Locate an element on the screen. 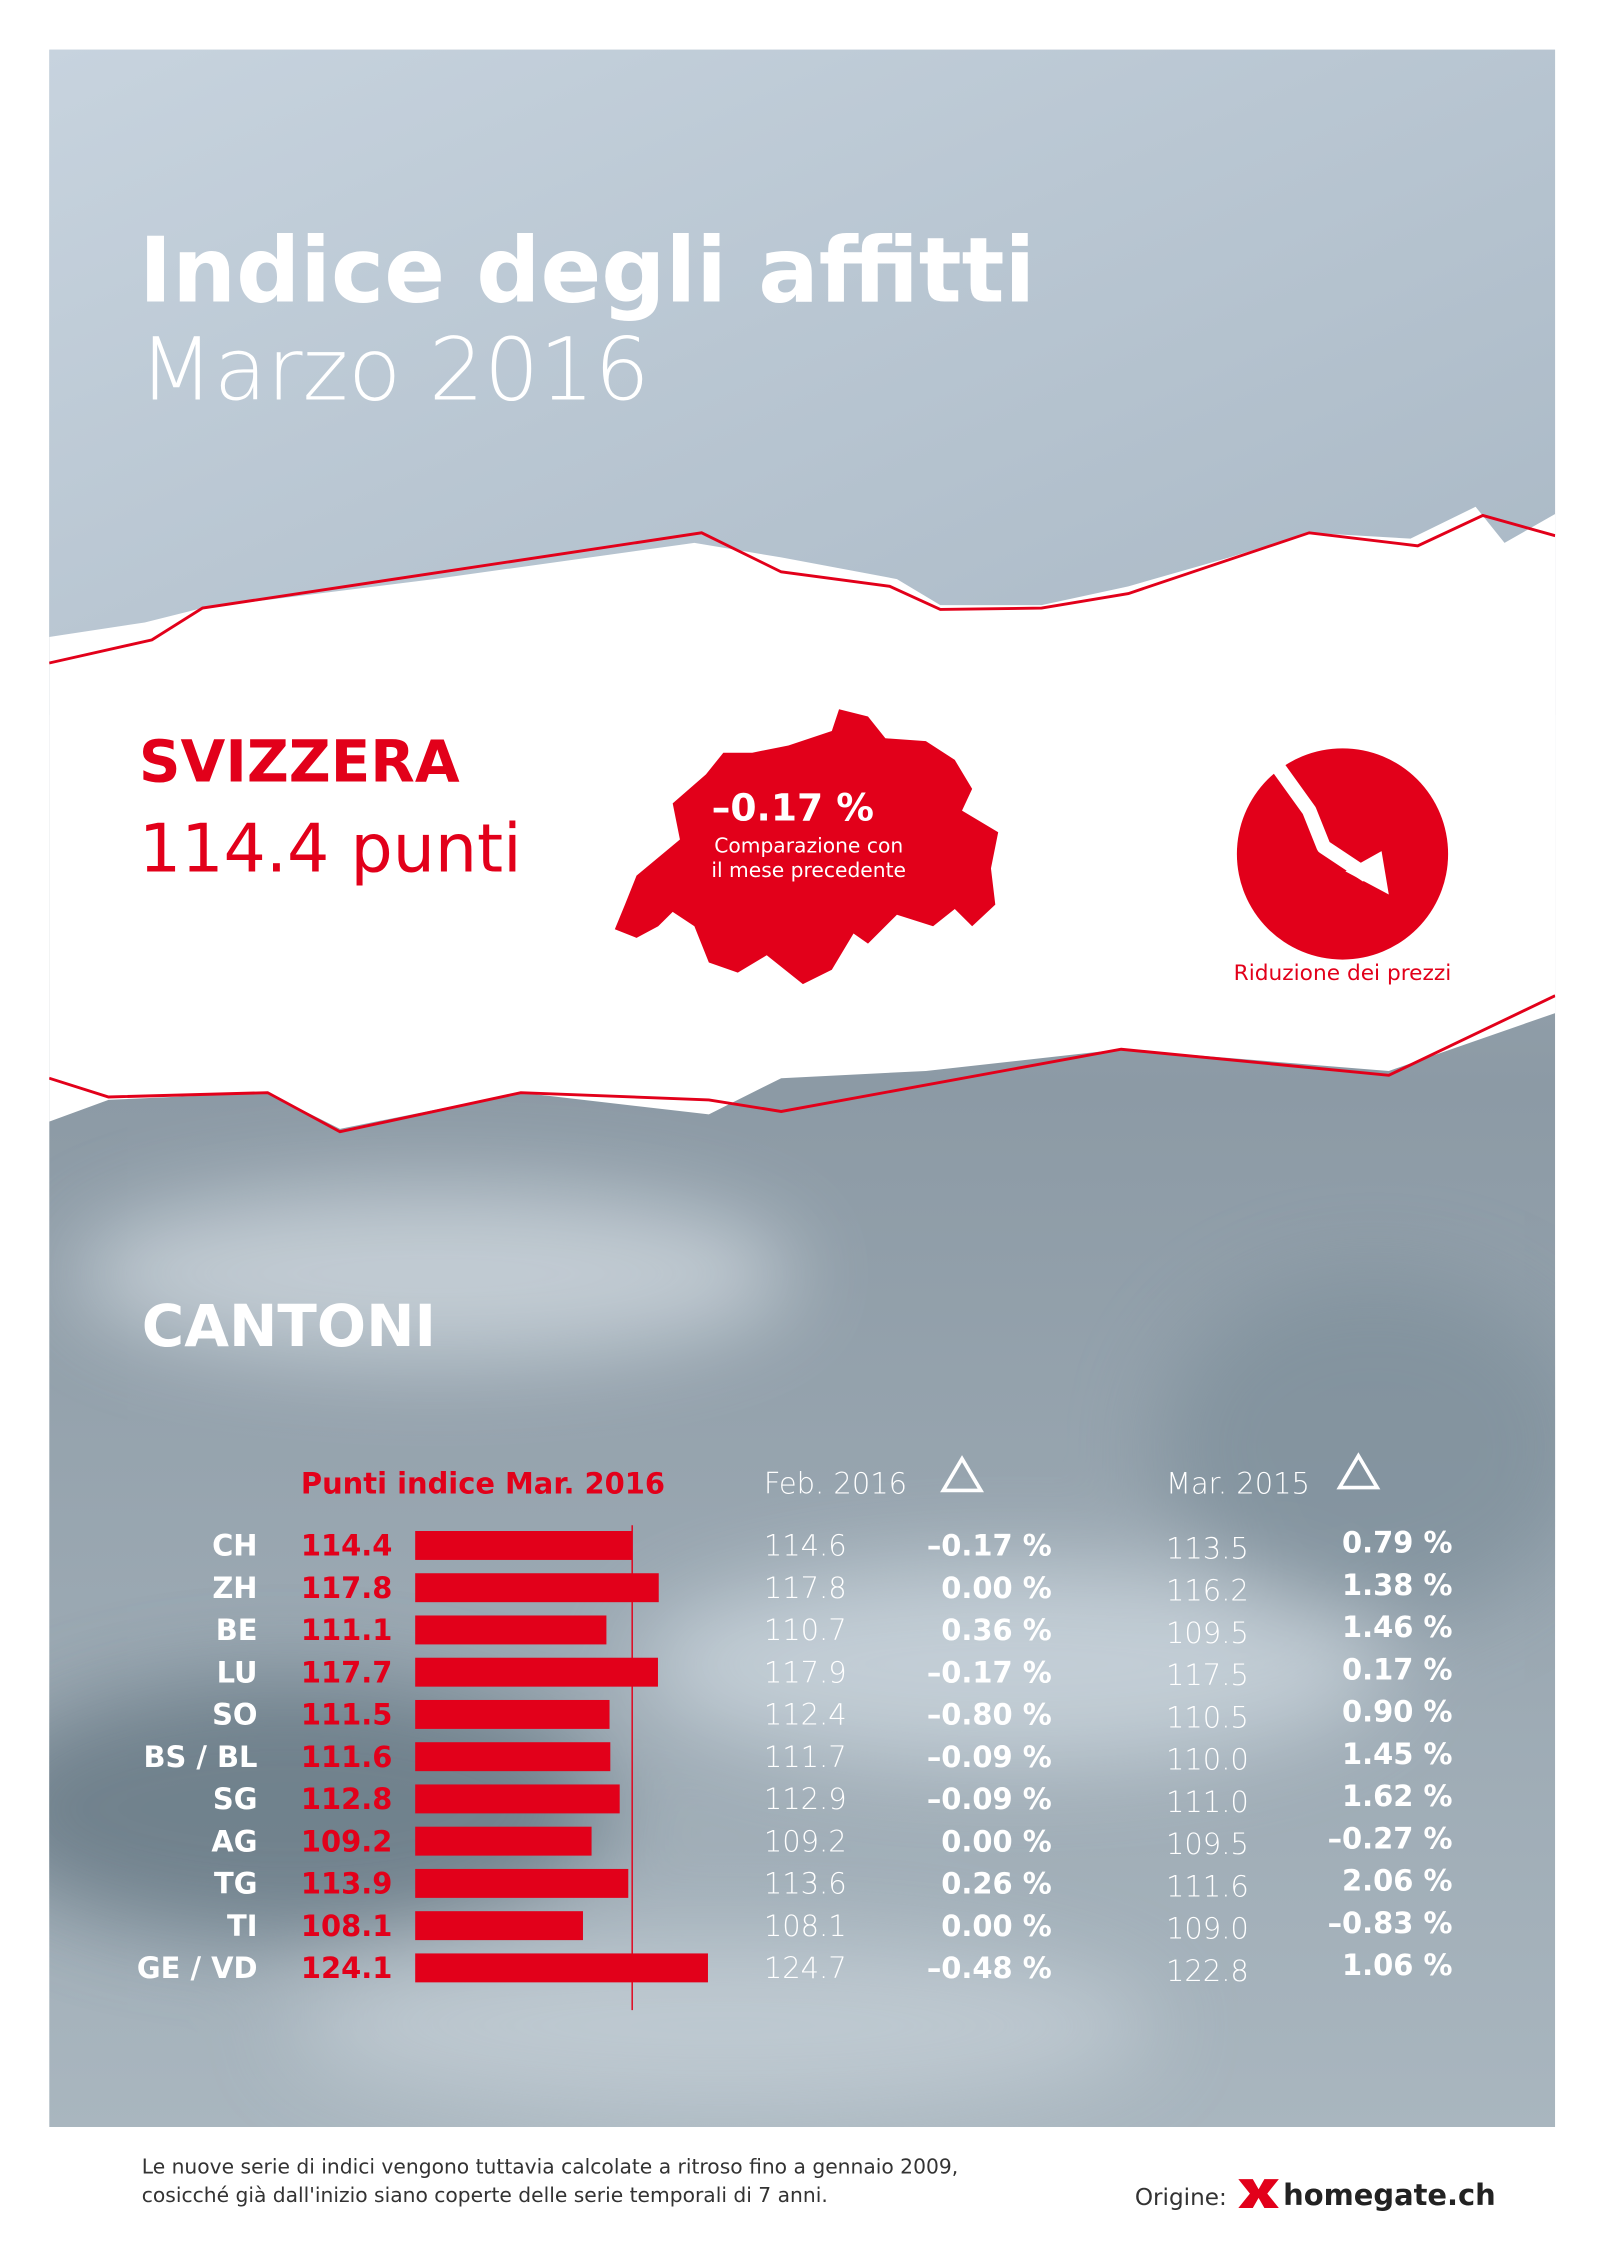 The height and width of the screenshot is (2262, 1600). prev-year-value: 111.6 is located at coordinates (1207, 1886).